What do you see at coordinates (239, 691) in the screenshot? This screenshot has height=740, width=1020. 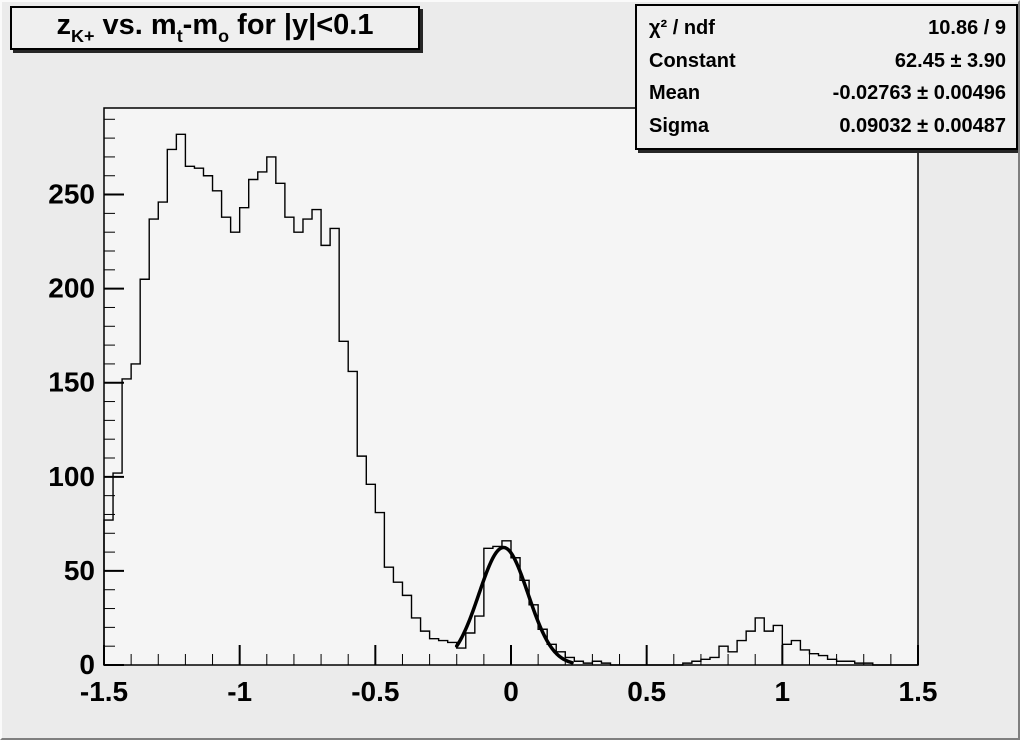 I see `x-tick-label: -1` at bounding box center [239, 691].